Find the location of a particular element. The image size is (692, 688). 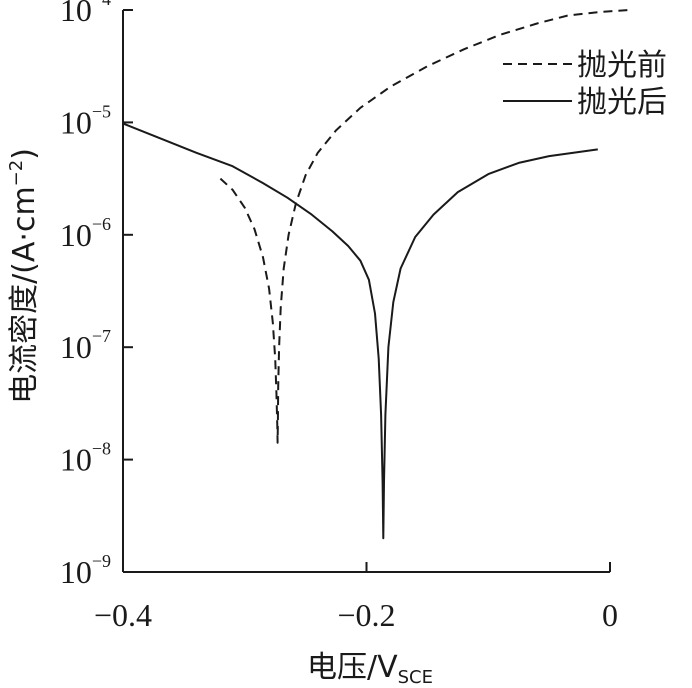

legend: 抛光前 抛光后 is located at coordinates (585, 84).